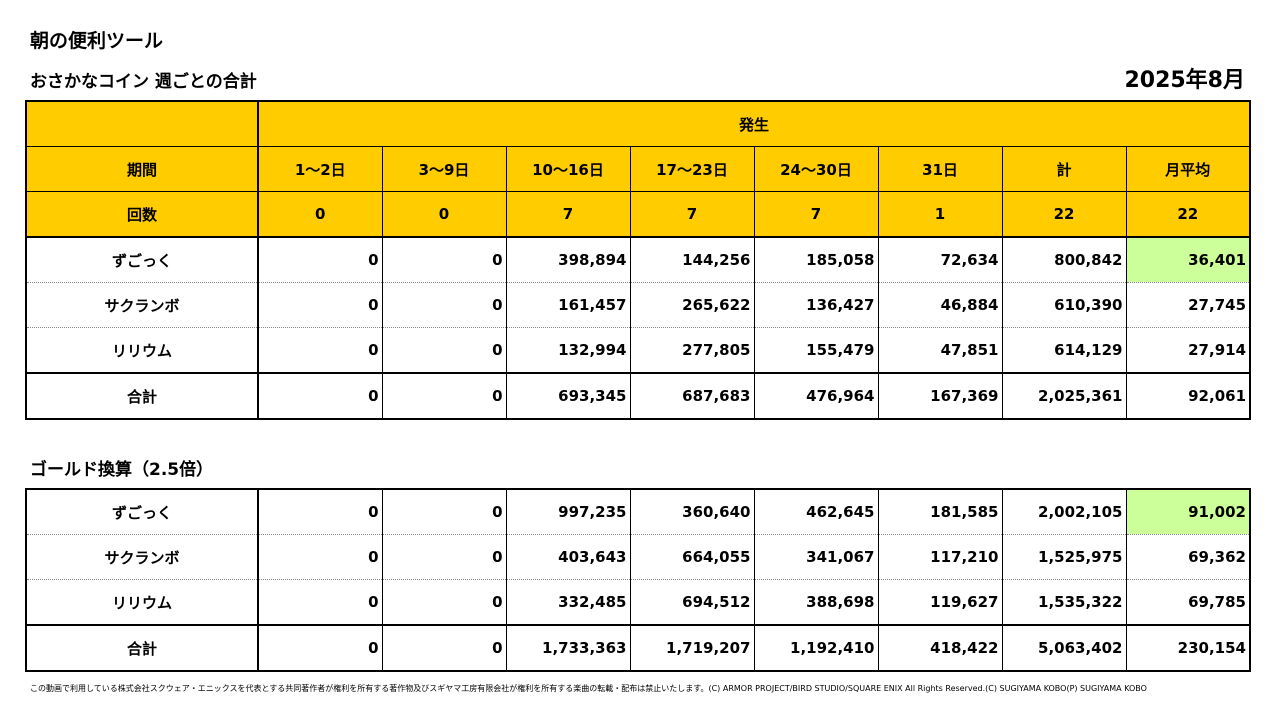 The width and height of the screenshot is (1275, 725). I want to click on title: 朝の便利ツール, so click(97, 41).